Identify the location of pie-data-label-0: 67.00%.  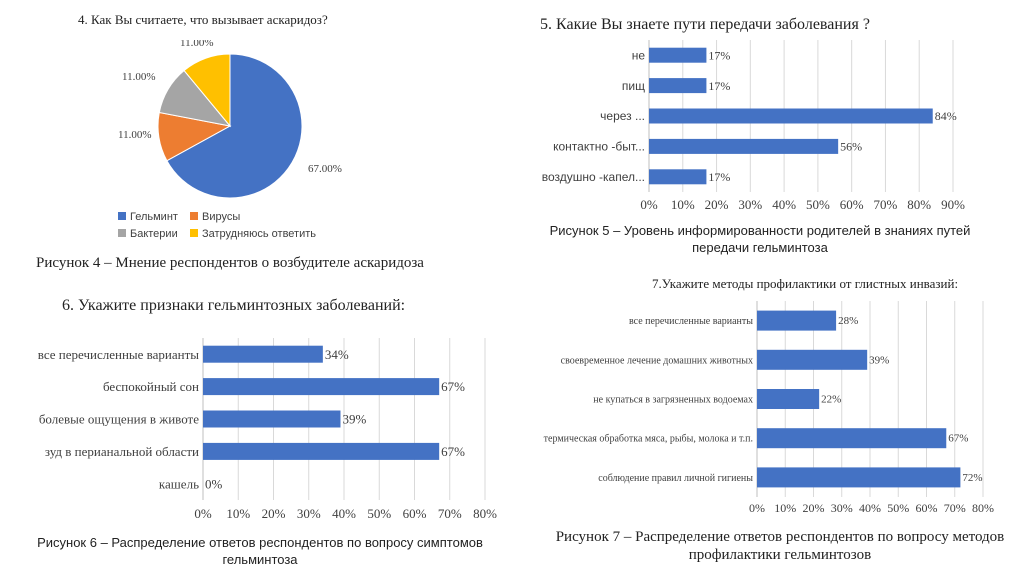
(325, 169).